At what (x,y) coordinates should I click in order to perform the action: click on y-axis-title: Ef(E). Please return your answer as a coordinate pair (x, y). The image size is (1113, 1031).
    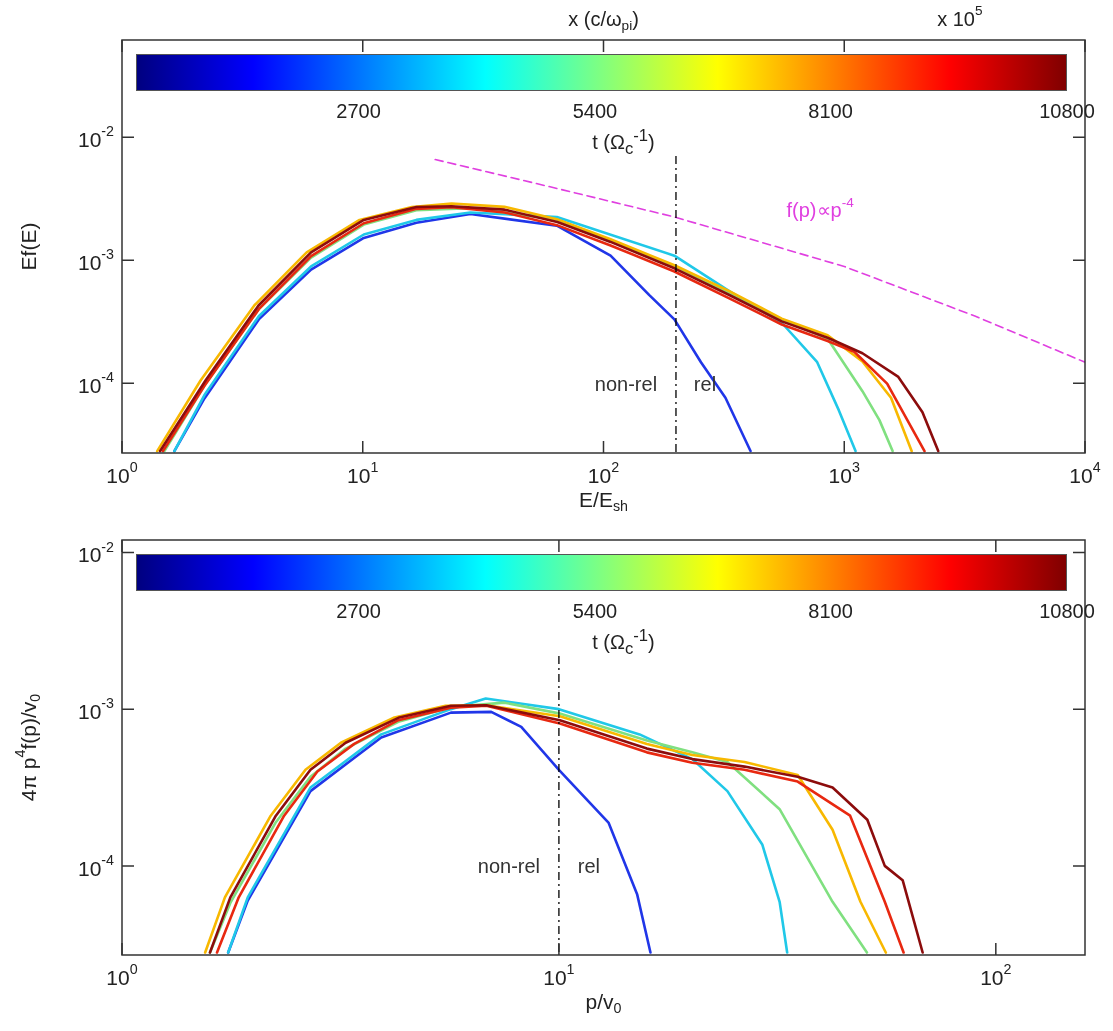
    Looking at the image, I should click on (28, 246).